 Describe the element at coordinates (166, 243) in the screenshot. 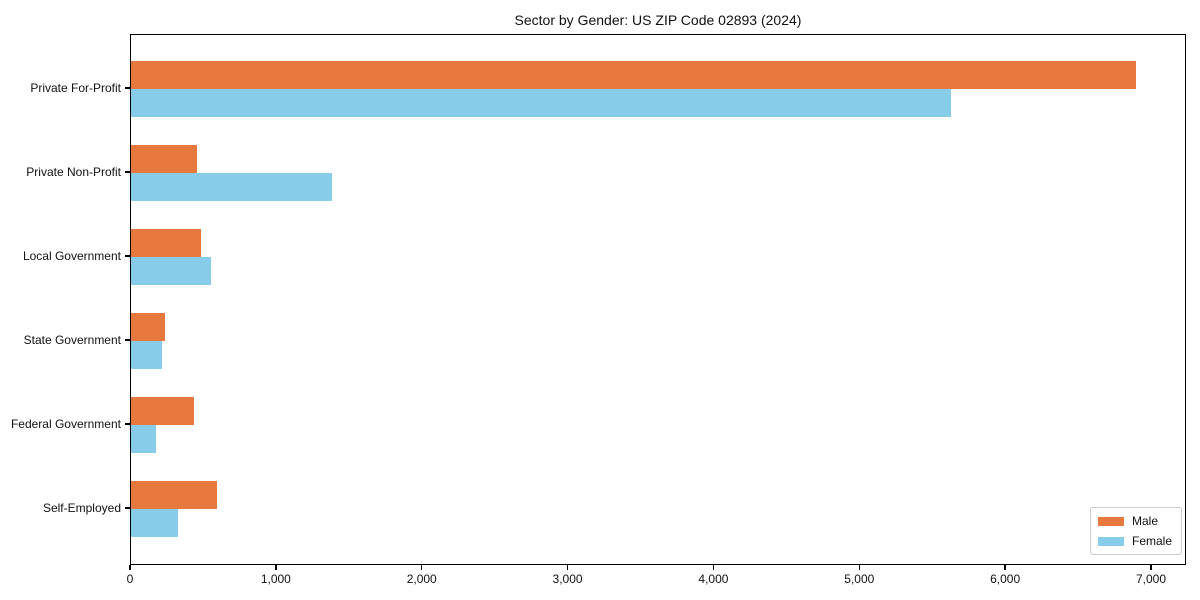

I see `bar-male-local-government` at that location.